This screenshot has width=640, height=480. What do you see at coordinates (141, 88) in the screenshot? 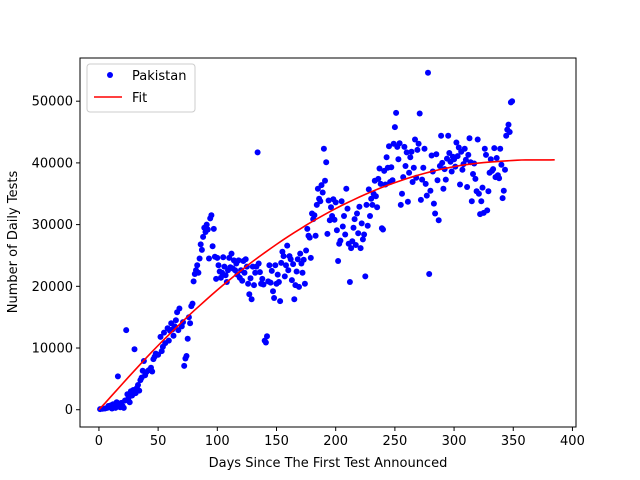
I see `legend: Pakistan Fit` at bounding box center [141, 88].